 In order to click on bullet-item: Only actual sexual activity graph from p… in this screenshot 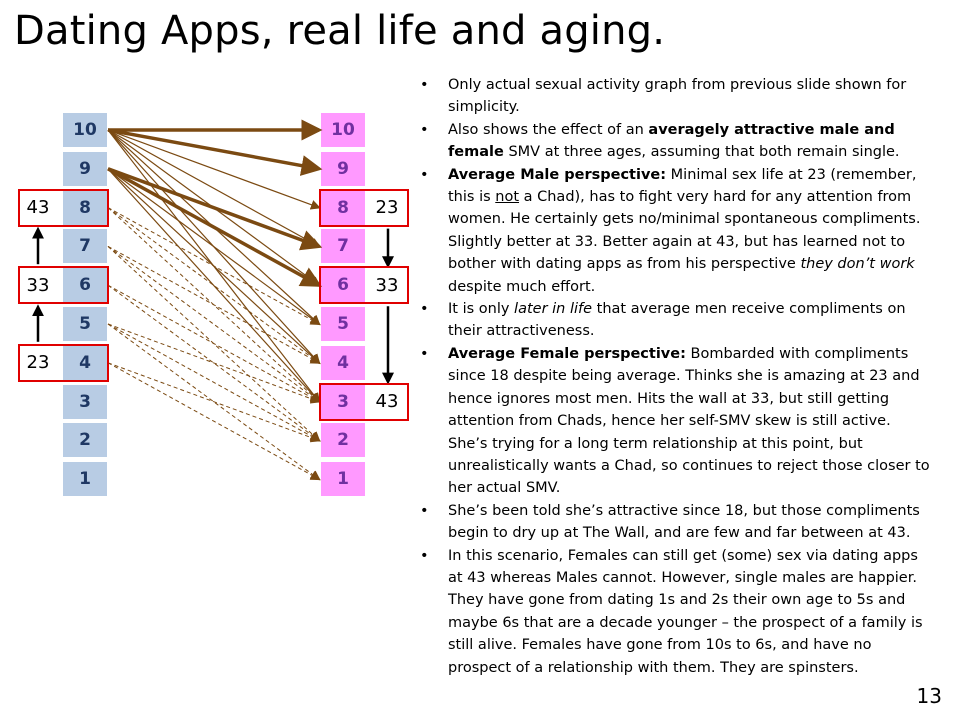, I will do `click(675, 96)`.